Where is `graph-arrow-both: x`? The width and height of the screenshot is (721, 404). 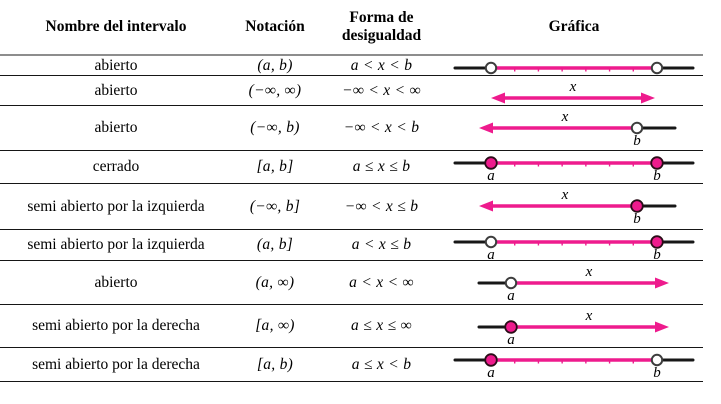 graph-arrow-both: x is located at coordinates (573, 91).